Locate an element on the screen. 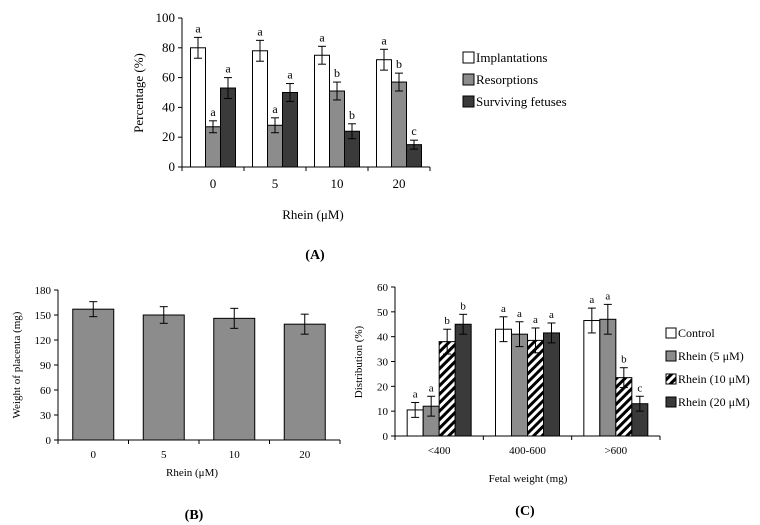 The image size is (760, 525). panel-c-legend-label: Rhein (20 μM) is located at coordinates (714, 402).